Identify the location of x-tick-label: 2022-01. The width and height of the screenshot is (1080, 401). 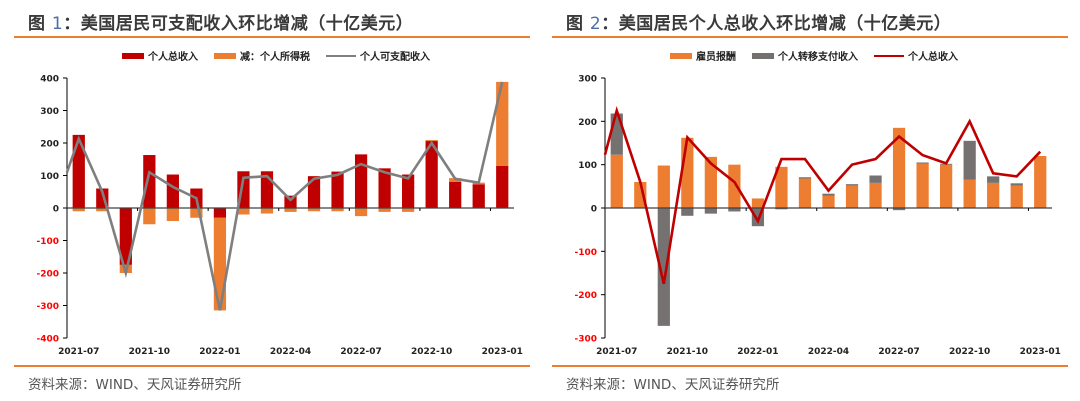
(757, 352).